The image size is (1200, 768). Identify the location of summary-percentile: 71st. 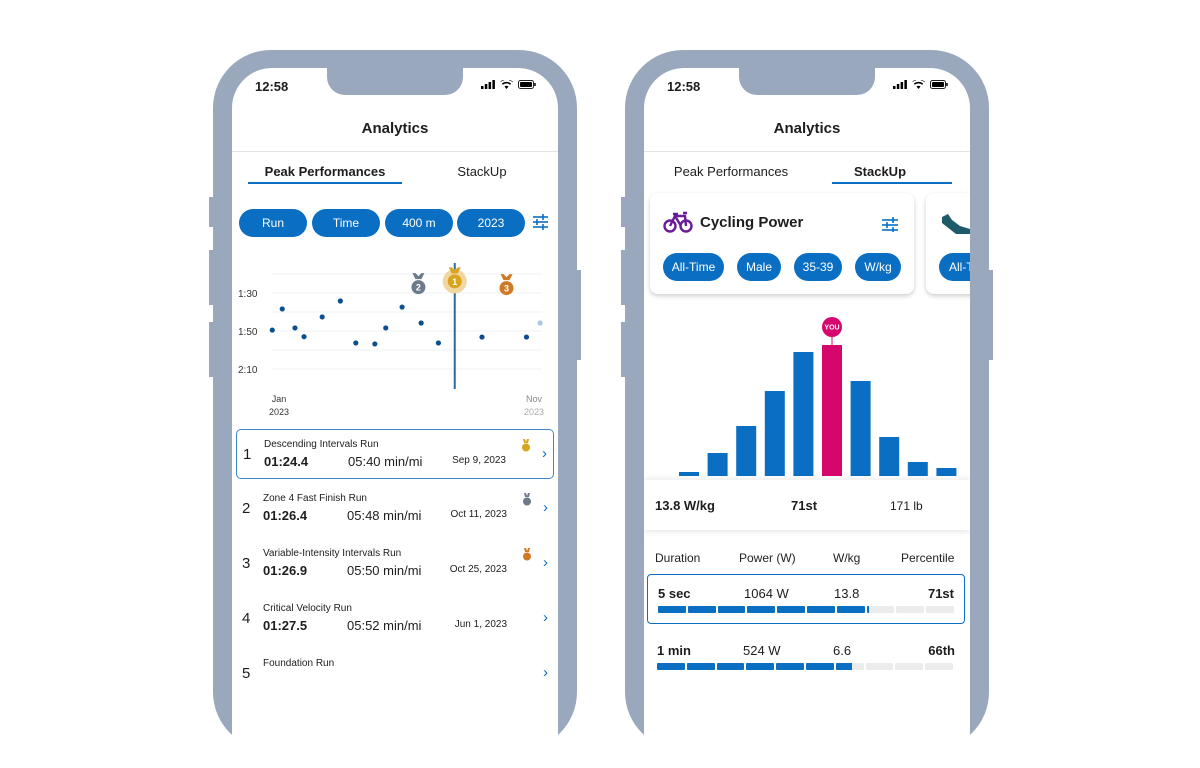
(804, 505).